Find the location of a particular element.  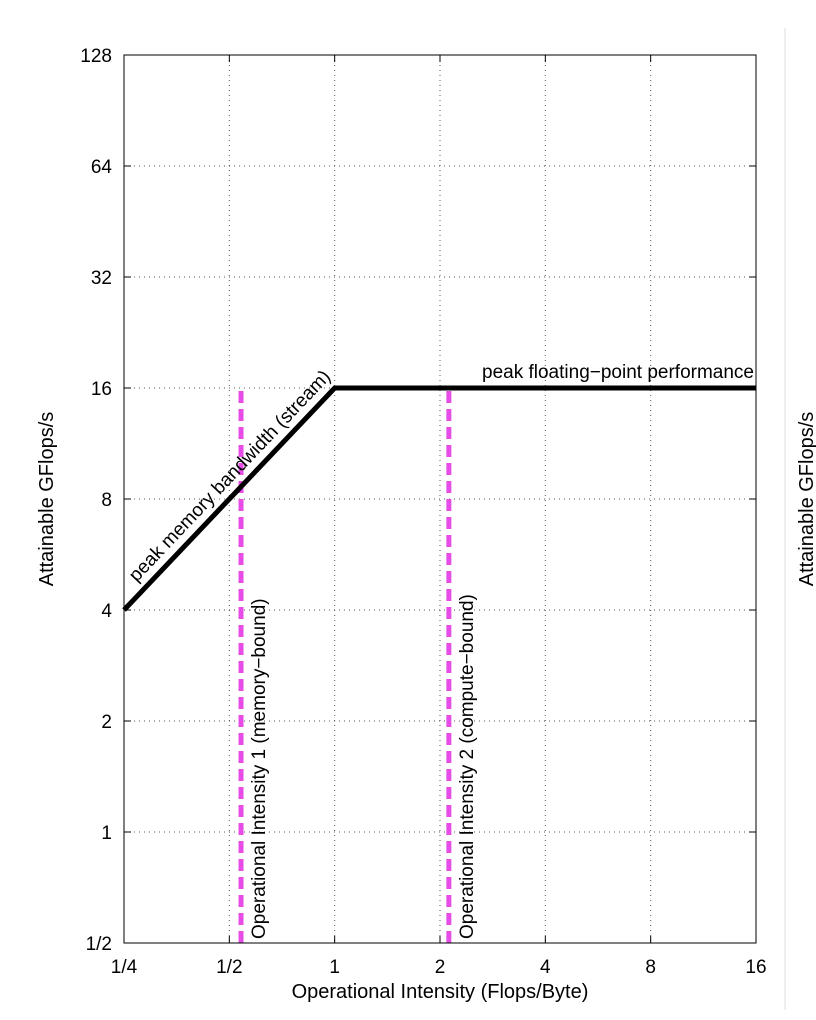

x-tick-label: 16 is located at coordinates (755, 967).